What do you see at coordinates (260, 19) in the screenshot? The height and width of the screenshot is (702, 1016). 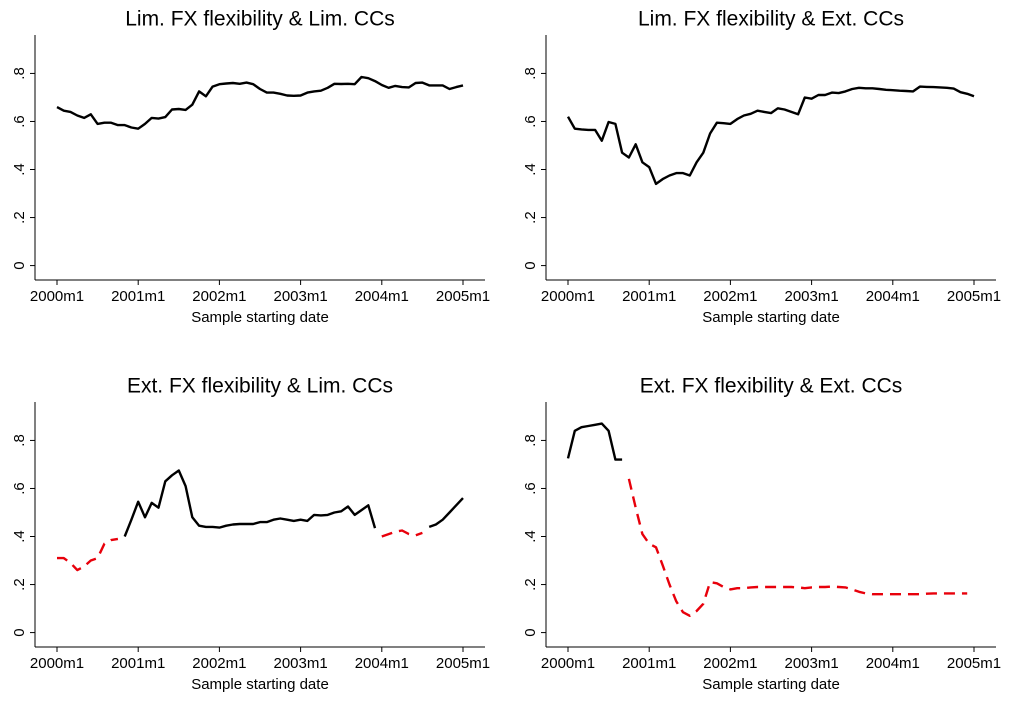 I see `panel-title: Lim. FX flexibility & Lim. CCs` at bounding box center [260, 19].